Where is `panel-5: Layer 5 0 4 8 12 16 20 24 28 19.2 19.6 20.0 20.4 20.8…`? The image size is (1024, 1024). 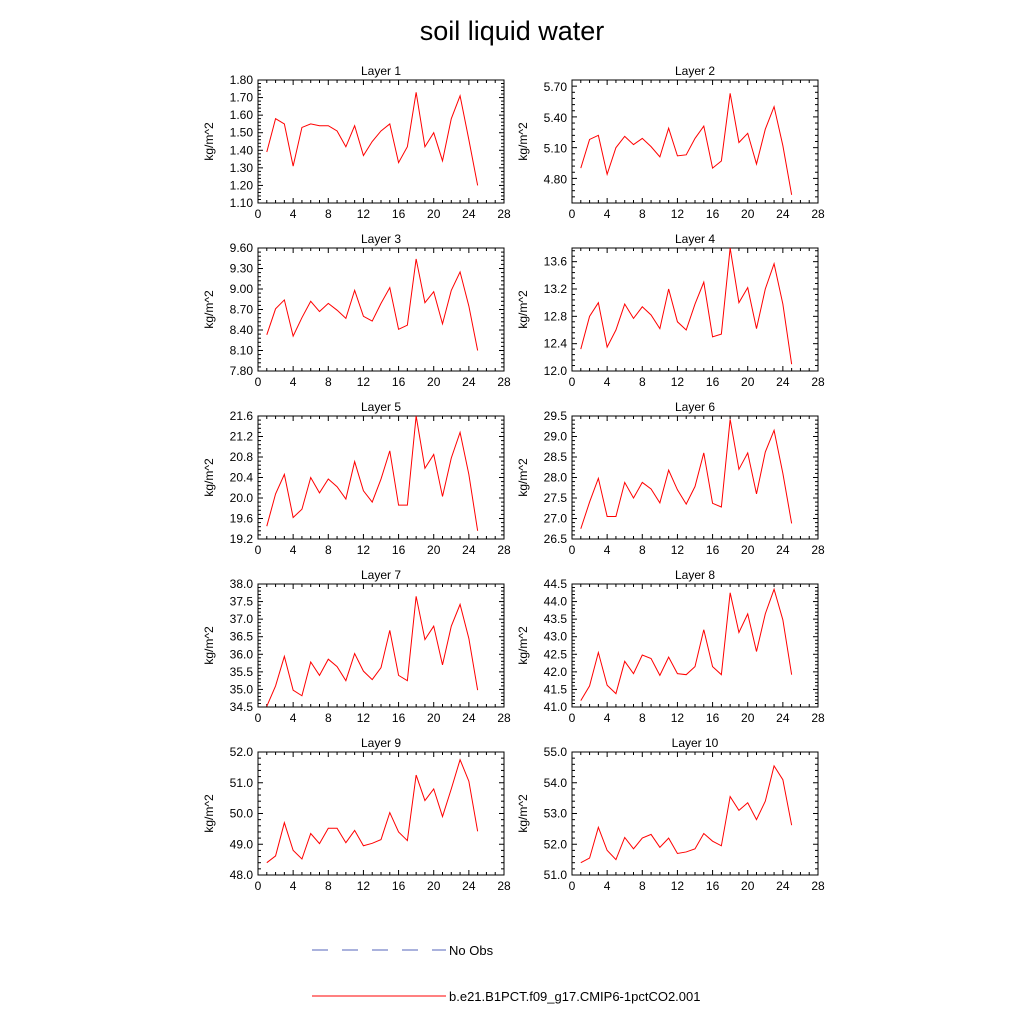
panel-5: Layer 5 0 4 8 12 16 20 24 28 19.2 19.6 20.0 20.4 20.8… is located at coordinates (356, 478).